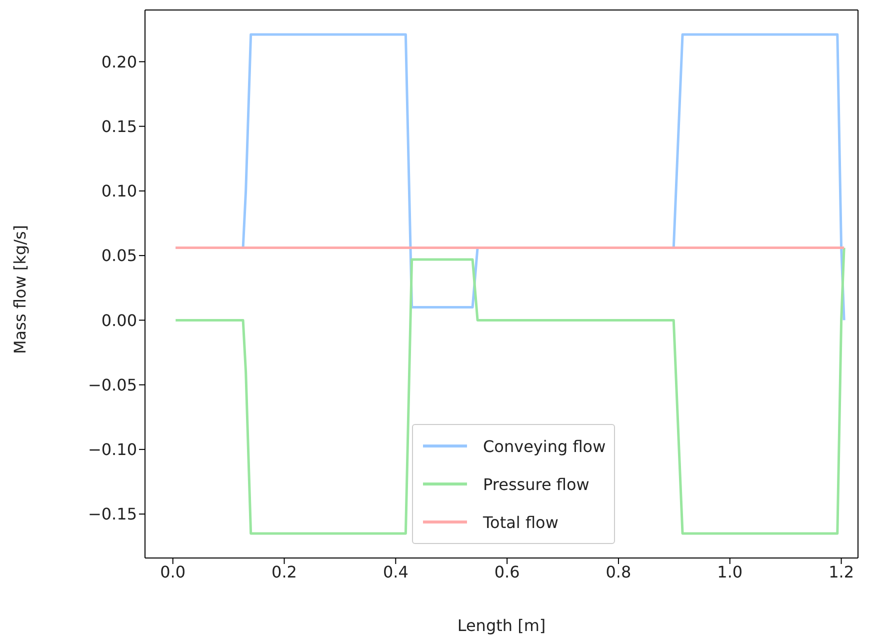  Describe the element at coordinates (536, 484) in the screenshot. I see `legend-label: Pressure flow` at that location.